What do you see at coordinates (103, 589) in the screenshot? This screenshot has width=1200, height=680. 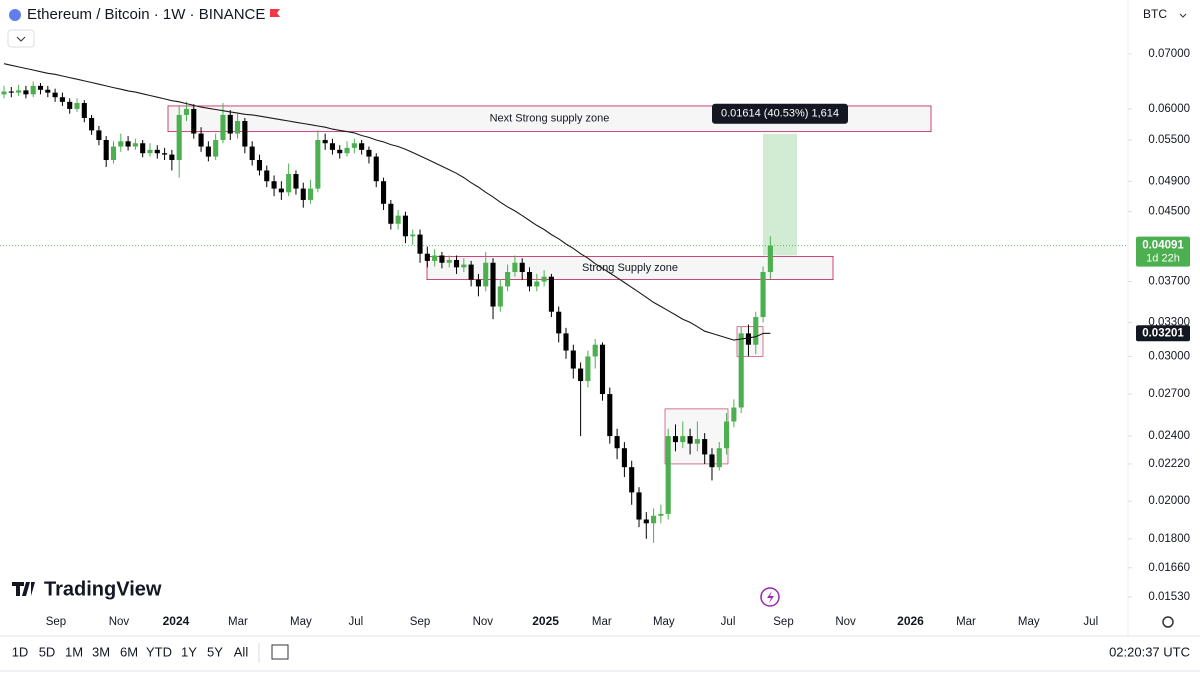 I see `logo-text: TradingView` at bounding box center [103, 589].